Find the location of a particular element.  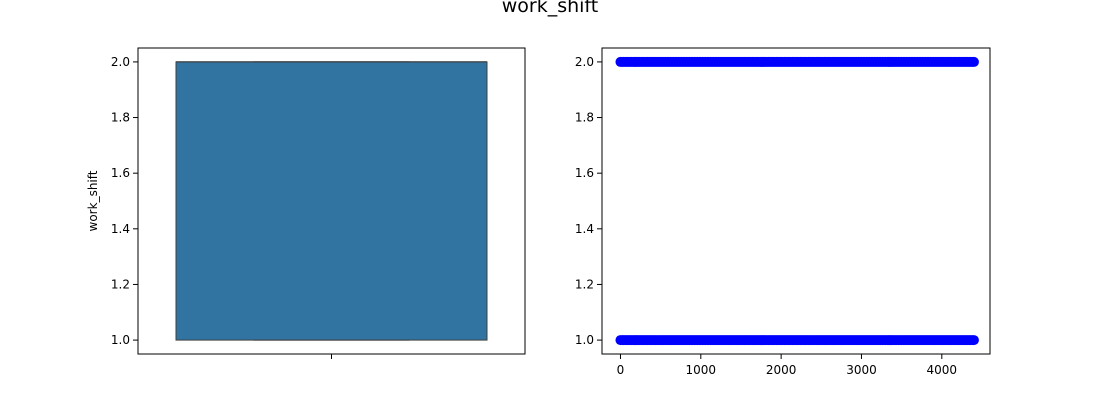

boxplot-y-tick-label: 1.4 is located at coordinates (120, 229).